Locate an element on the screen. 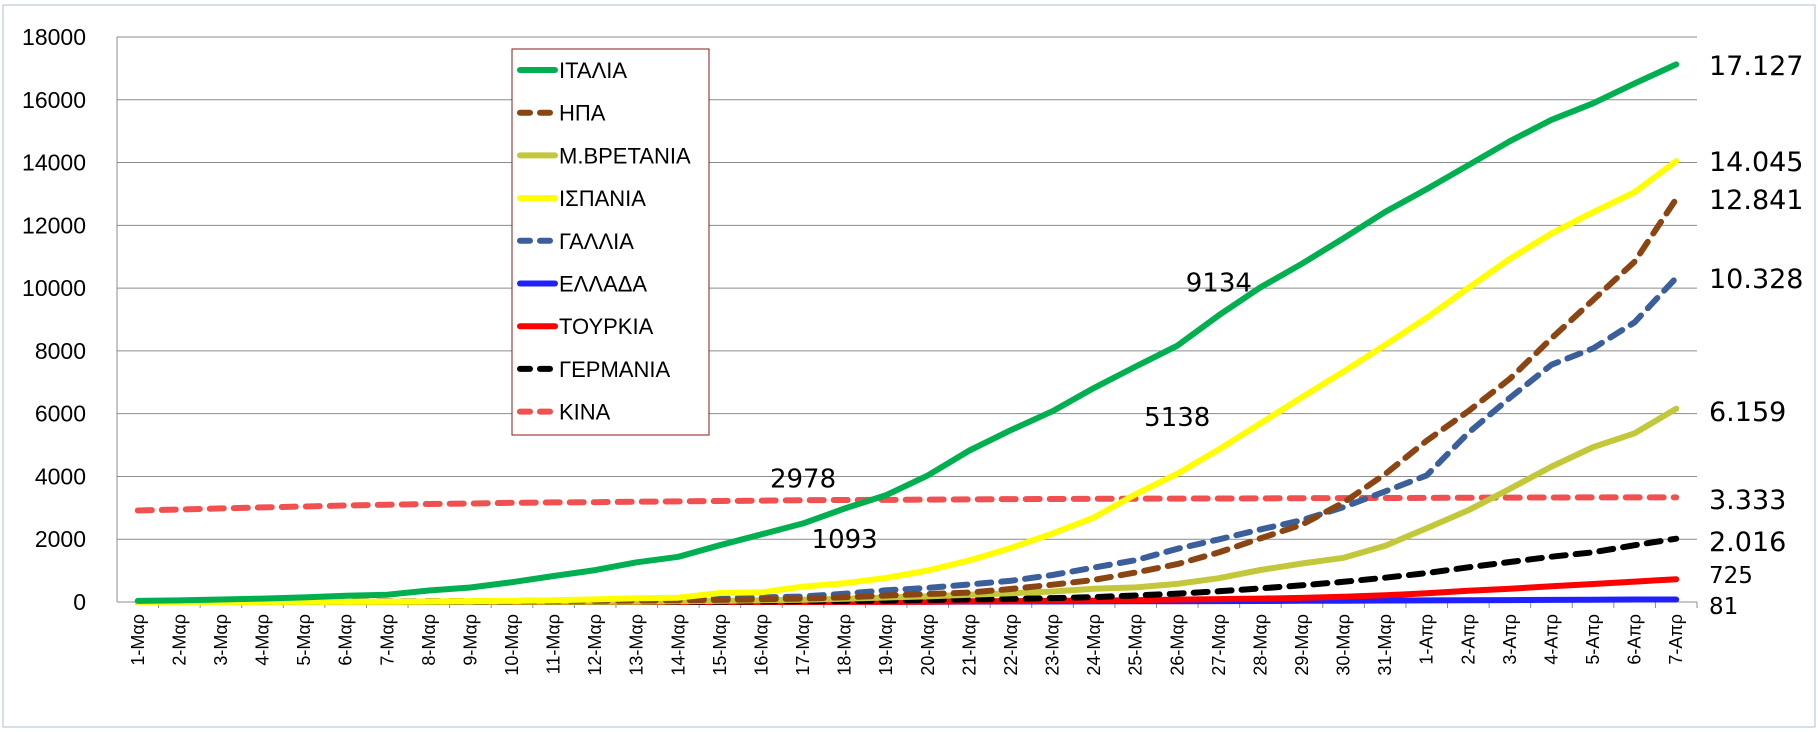 The width and height of the screenshot is (1818, 732). legend-label: ΓΕΡΜΑΝΙΑ is located at coordinates (614, 369).